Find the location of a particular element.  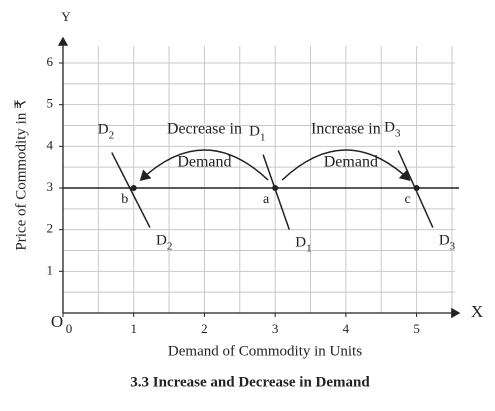

point-label: b is located at coordinates (124, 199).